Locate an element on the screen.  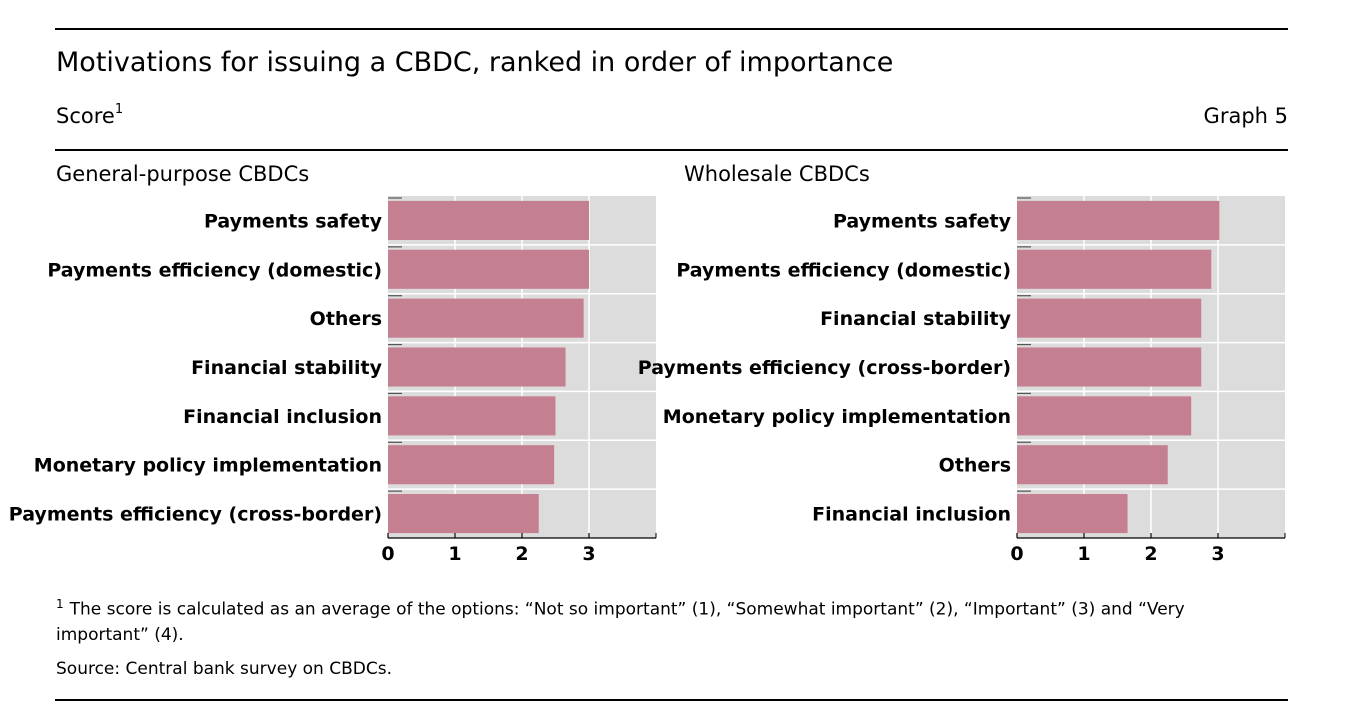
unit-label: Score is located at coordinates (85, 116).